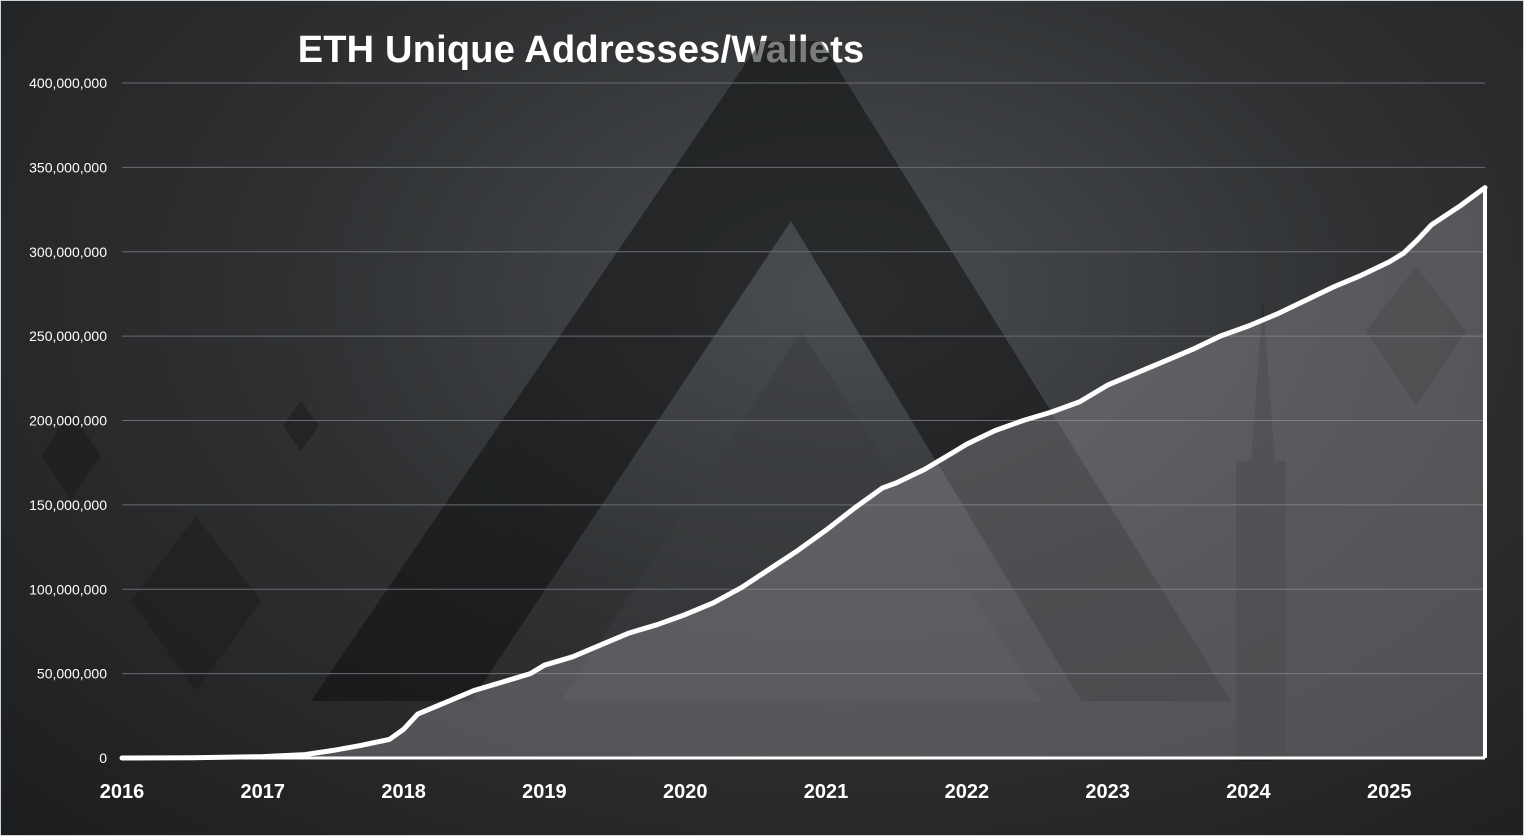 The image size is (1524, 836). Describe the element at coordinates (967, 792) in the screenshot. I see `x-tick-label: 2022` at that location.